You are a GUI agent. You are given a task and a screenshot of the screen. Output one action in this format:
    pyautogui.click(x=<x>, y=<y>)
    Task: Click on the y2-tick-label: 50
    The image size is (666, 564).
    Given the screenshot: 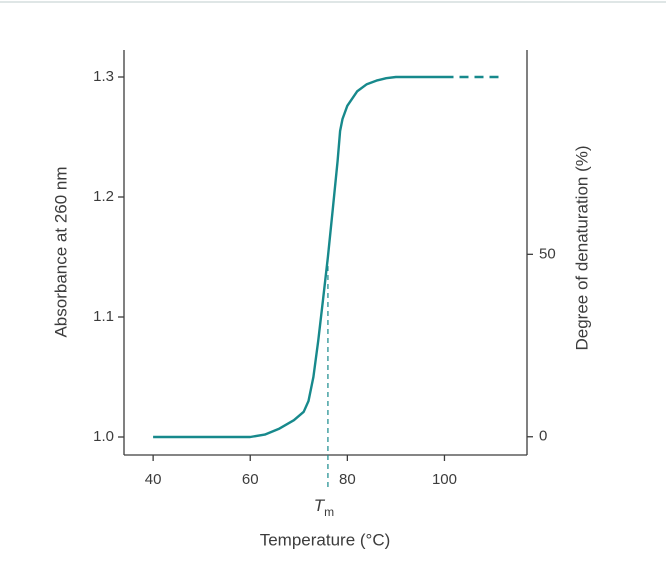 What is the action you would take?
    pyautogui.click(x=547, y=253)
    